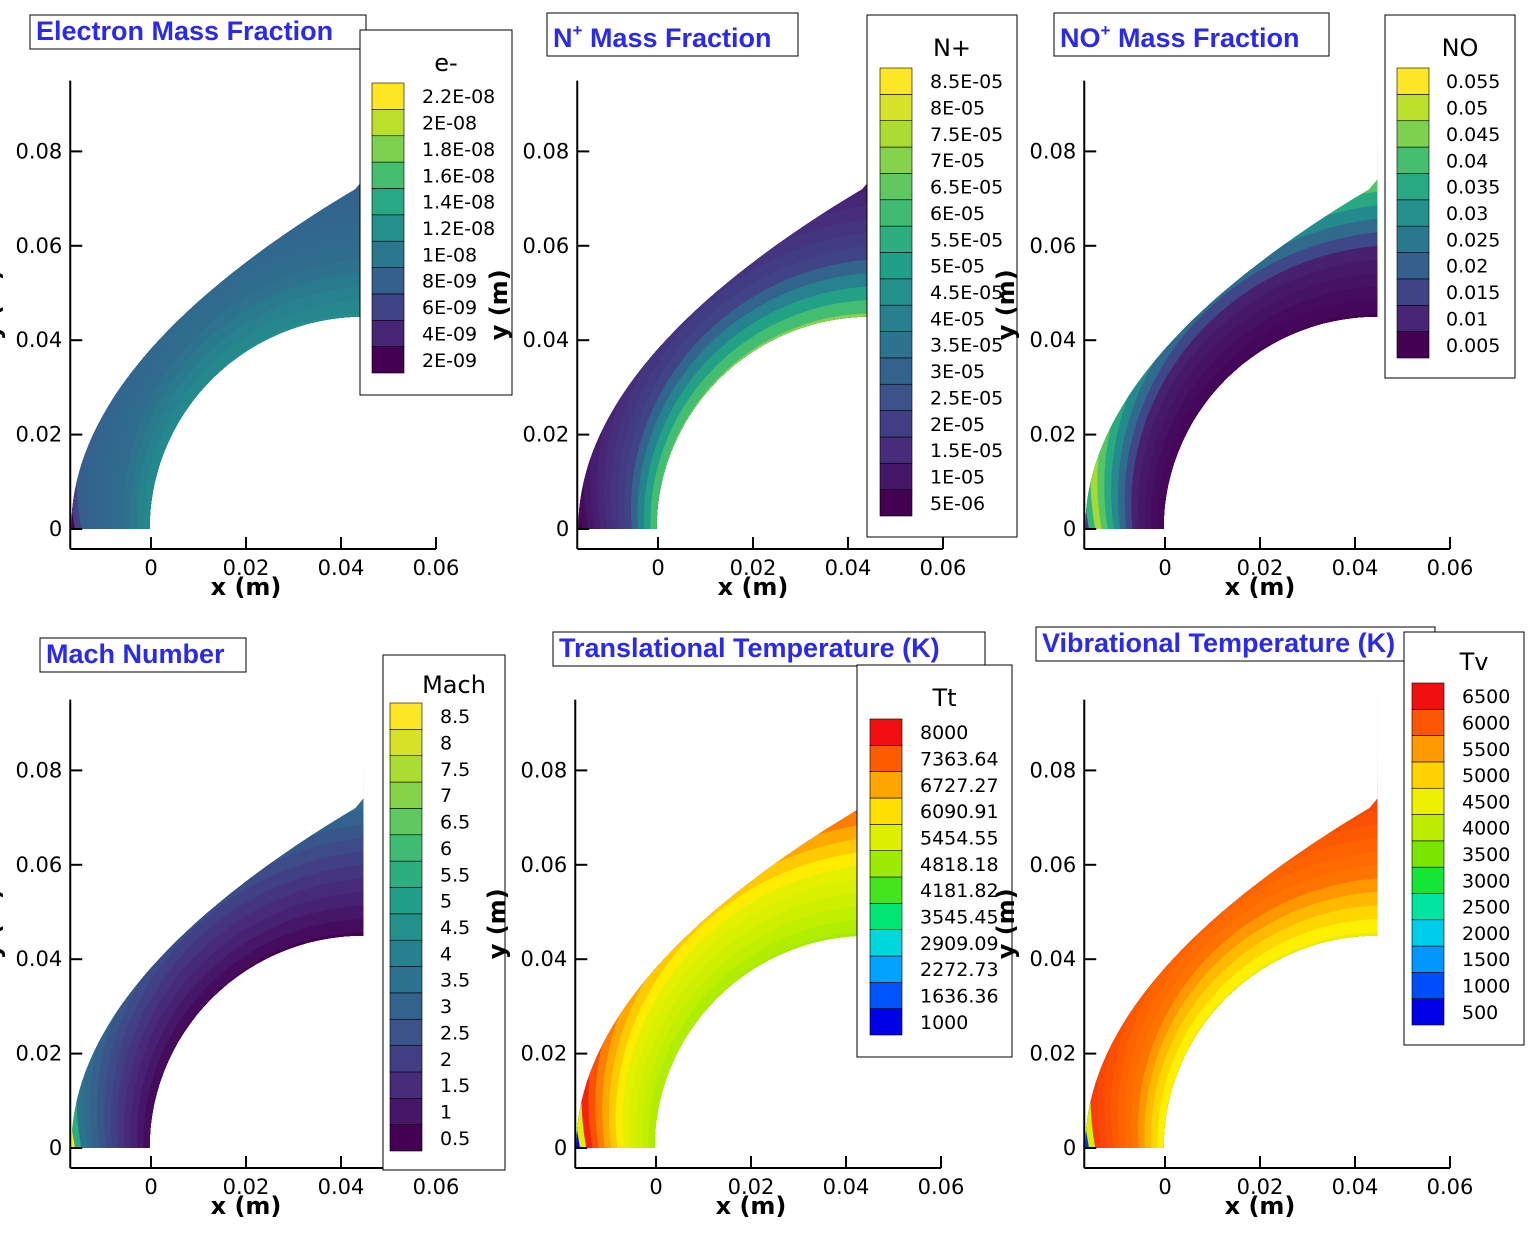 This screenshot has height=1246, width=1528. What do you see at coordinates (1460, 48) in the screenshot?
I see `legend-title: NO` at bounding box center [1460, 48].